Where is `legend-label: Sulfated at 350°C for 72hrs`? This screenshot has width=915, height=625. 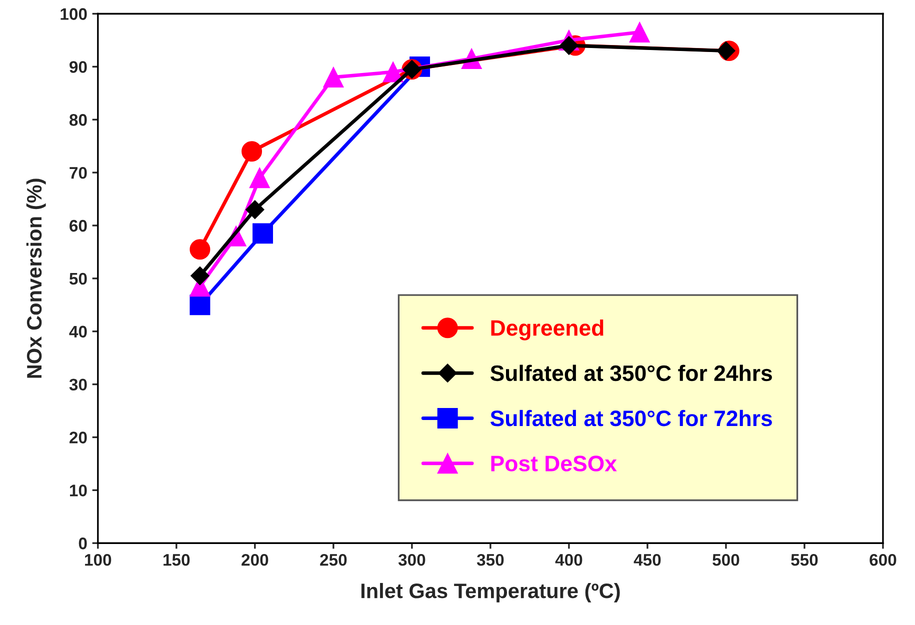 legend-label: Sulfated at 350°C for 72hrs is located at coordinates (631, 418).